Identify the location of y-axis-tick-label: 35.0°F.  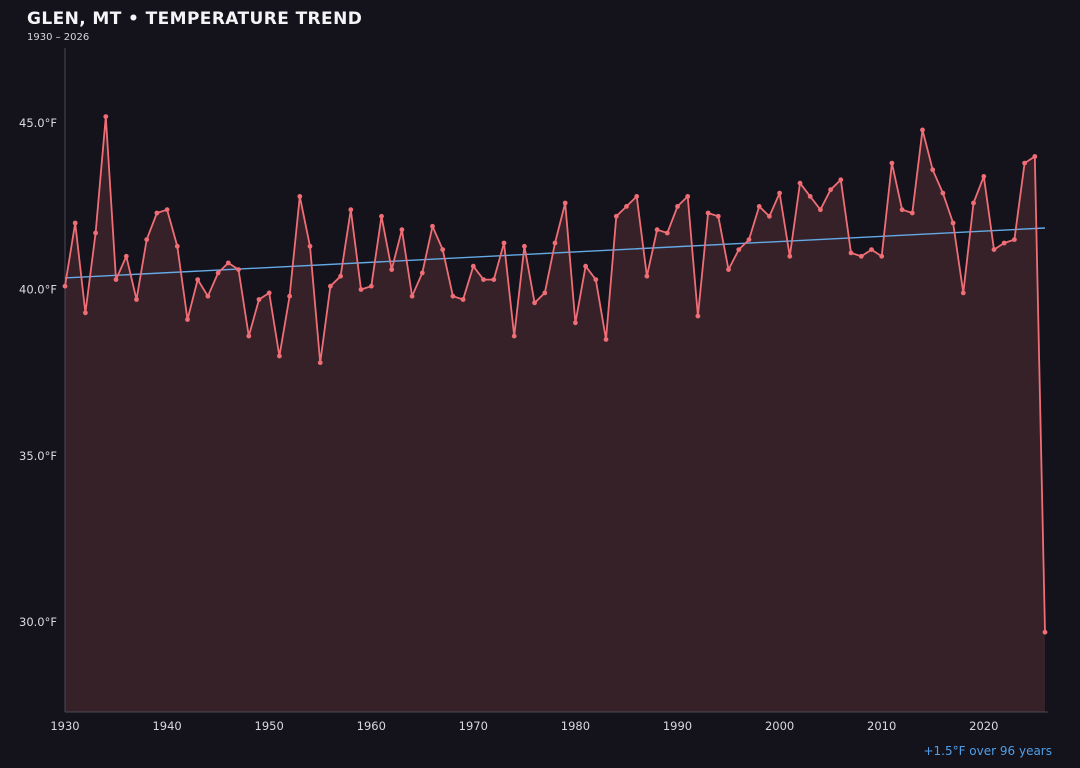
(38, 456).